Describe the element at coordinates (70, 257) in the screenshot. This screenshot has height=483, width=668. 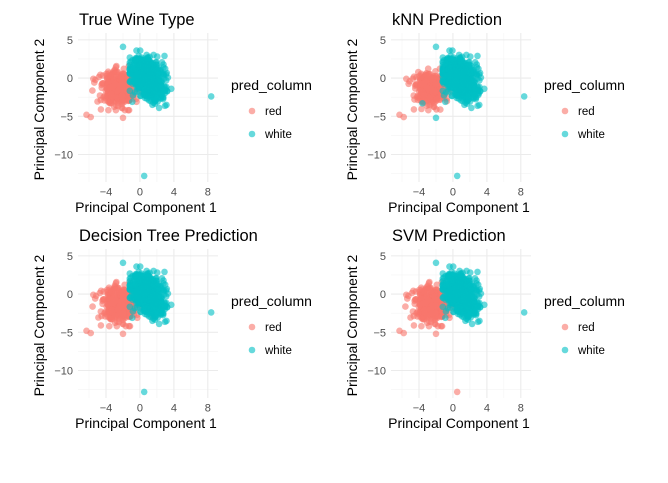
I see `y-tick-label: 5` at that location.